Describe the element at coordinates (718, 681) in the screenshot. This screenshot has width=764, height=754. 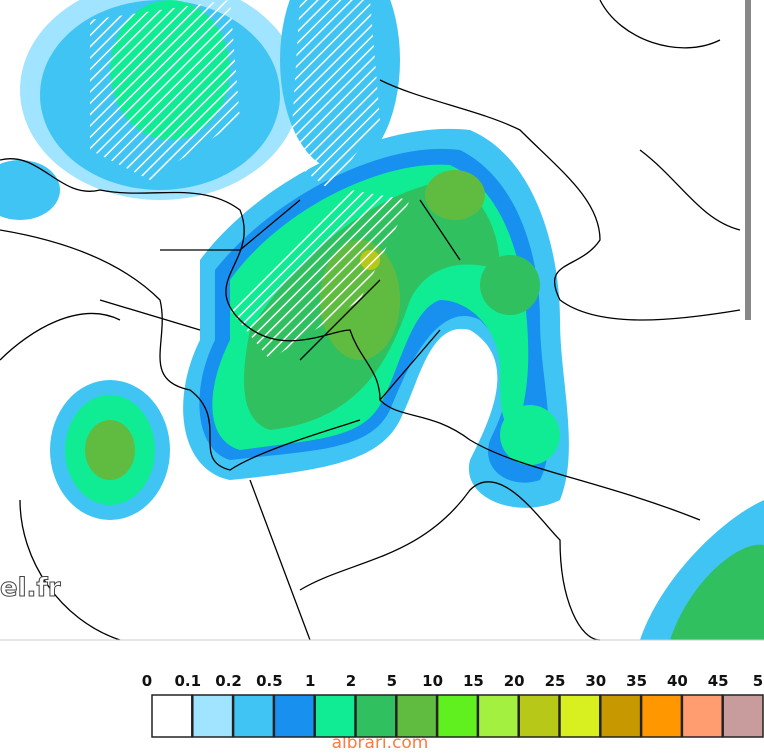
I see `legend-label: 45` at that location.